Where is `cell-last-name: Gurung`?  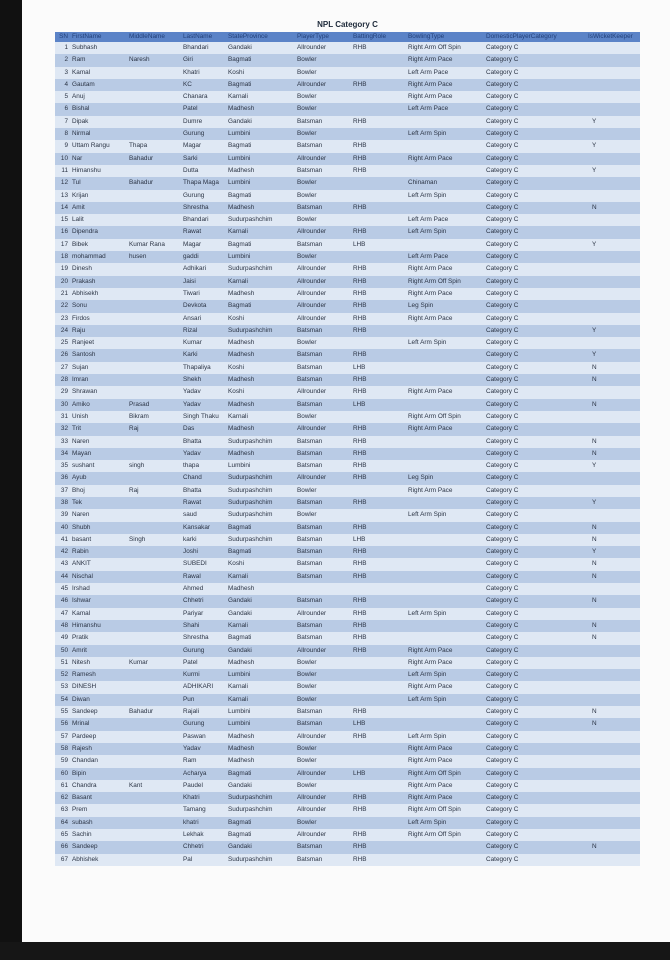 cell-last-name: Gurung is located at coordinates (194, 195).